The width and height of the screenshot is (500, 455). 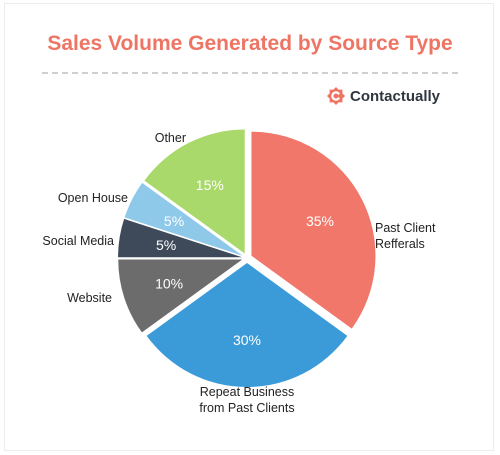 I want to click on contactually-logo-icon, so click(x=336, y=96).